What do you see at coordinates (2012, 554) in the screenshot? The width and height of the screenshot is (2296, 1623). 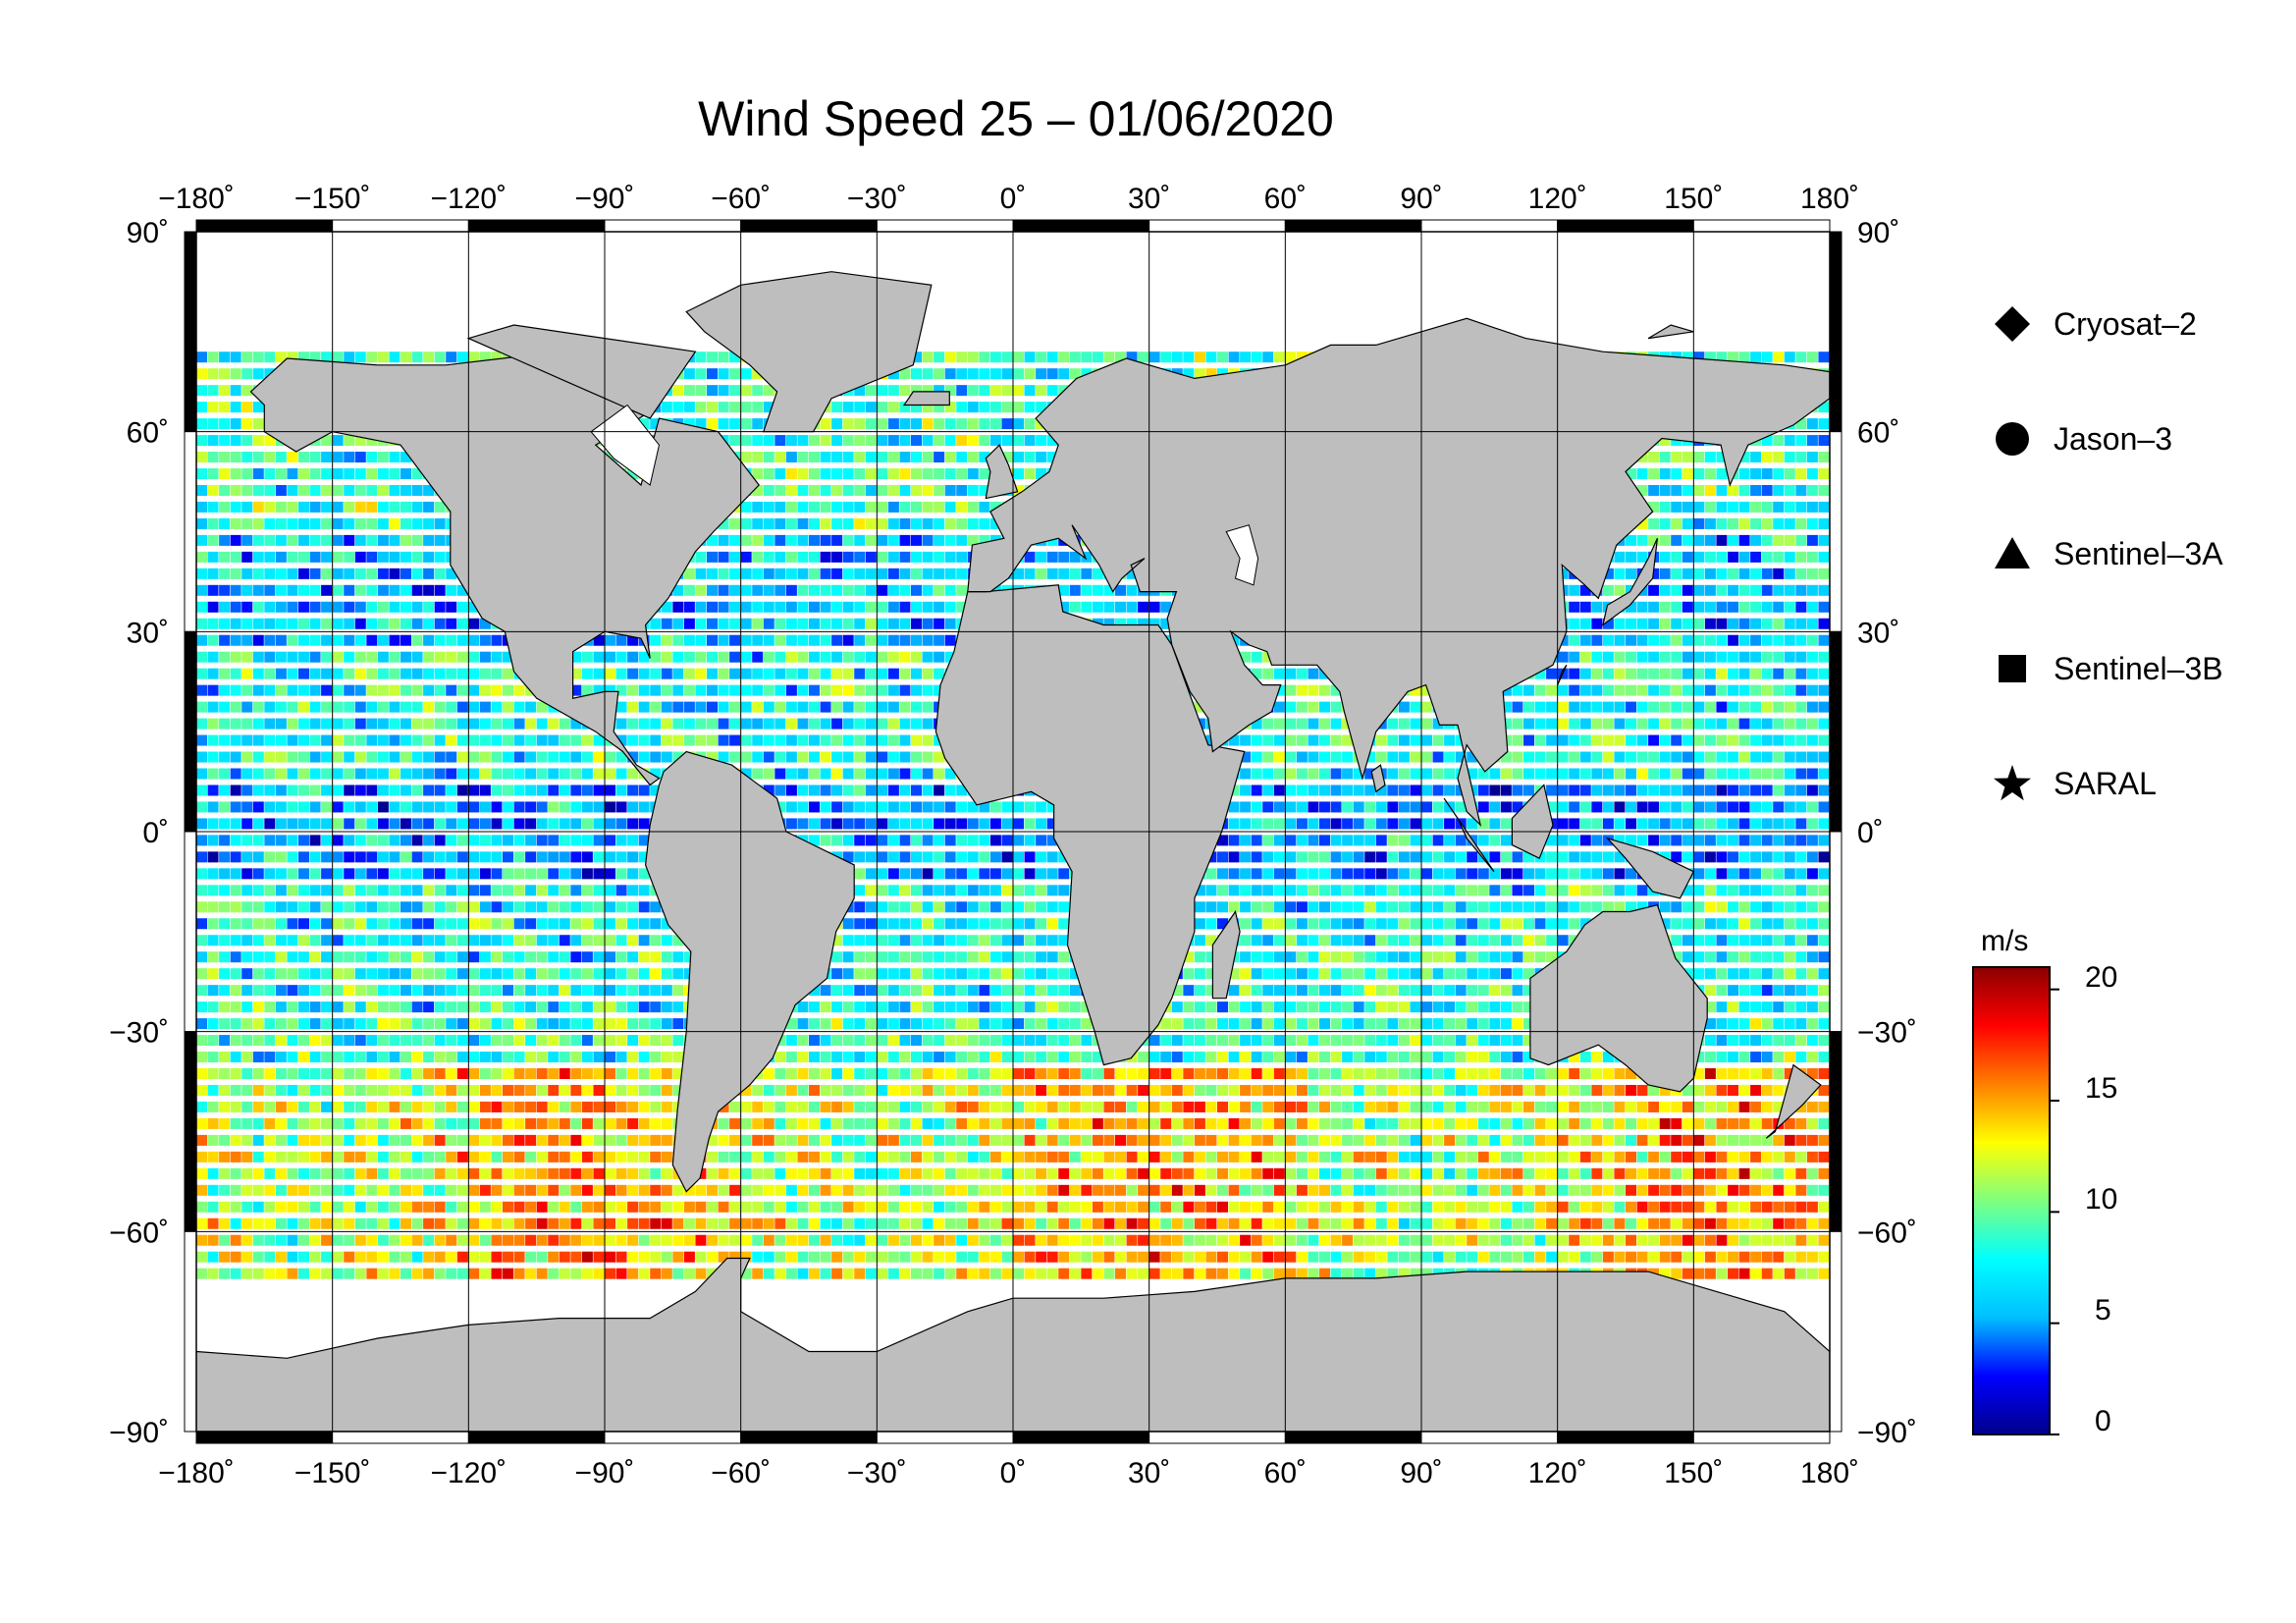 I see `triangle-icon` at bounding box center [2012, 554].